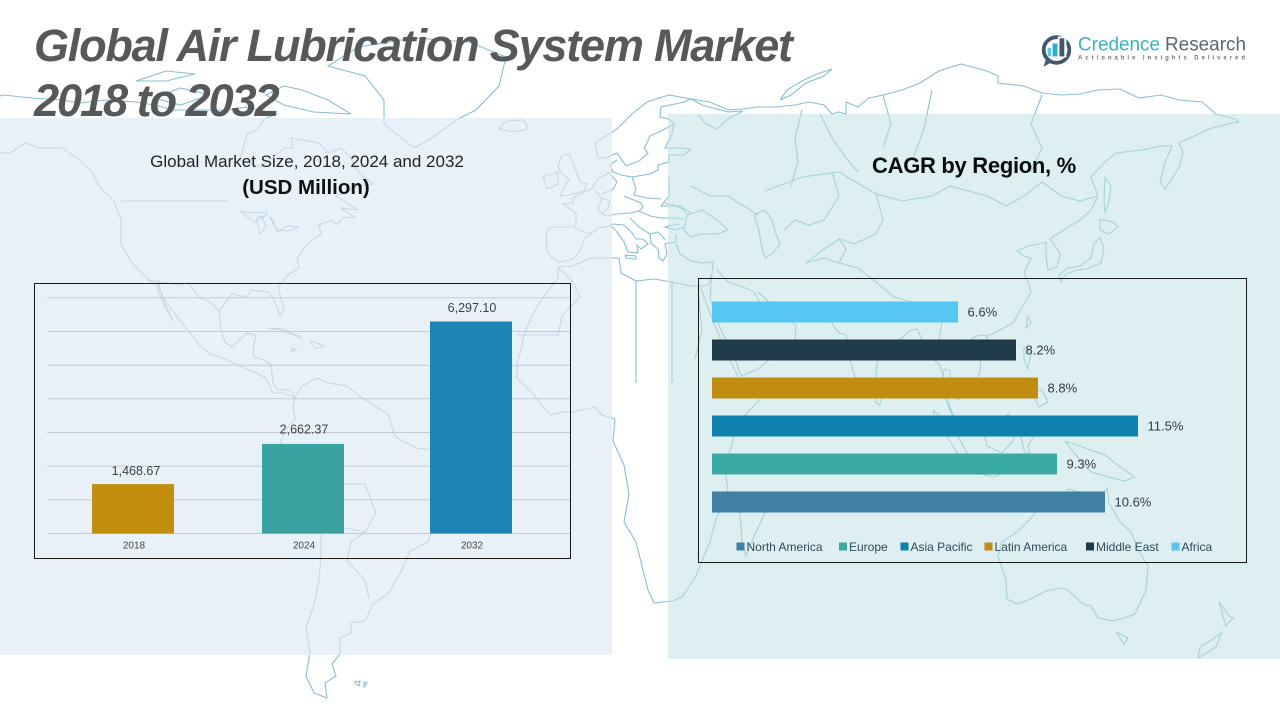 This screenshot has width=1280, height=720. I want to click on svg-text: 1,468.67, so click(136, 471).